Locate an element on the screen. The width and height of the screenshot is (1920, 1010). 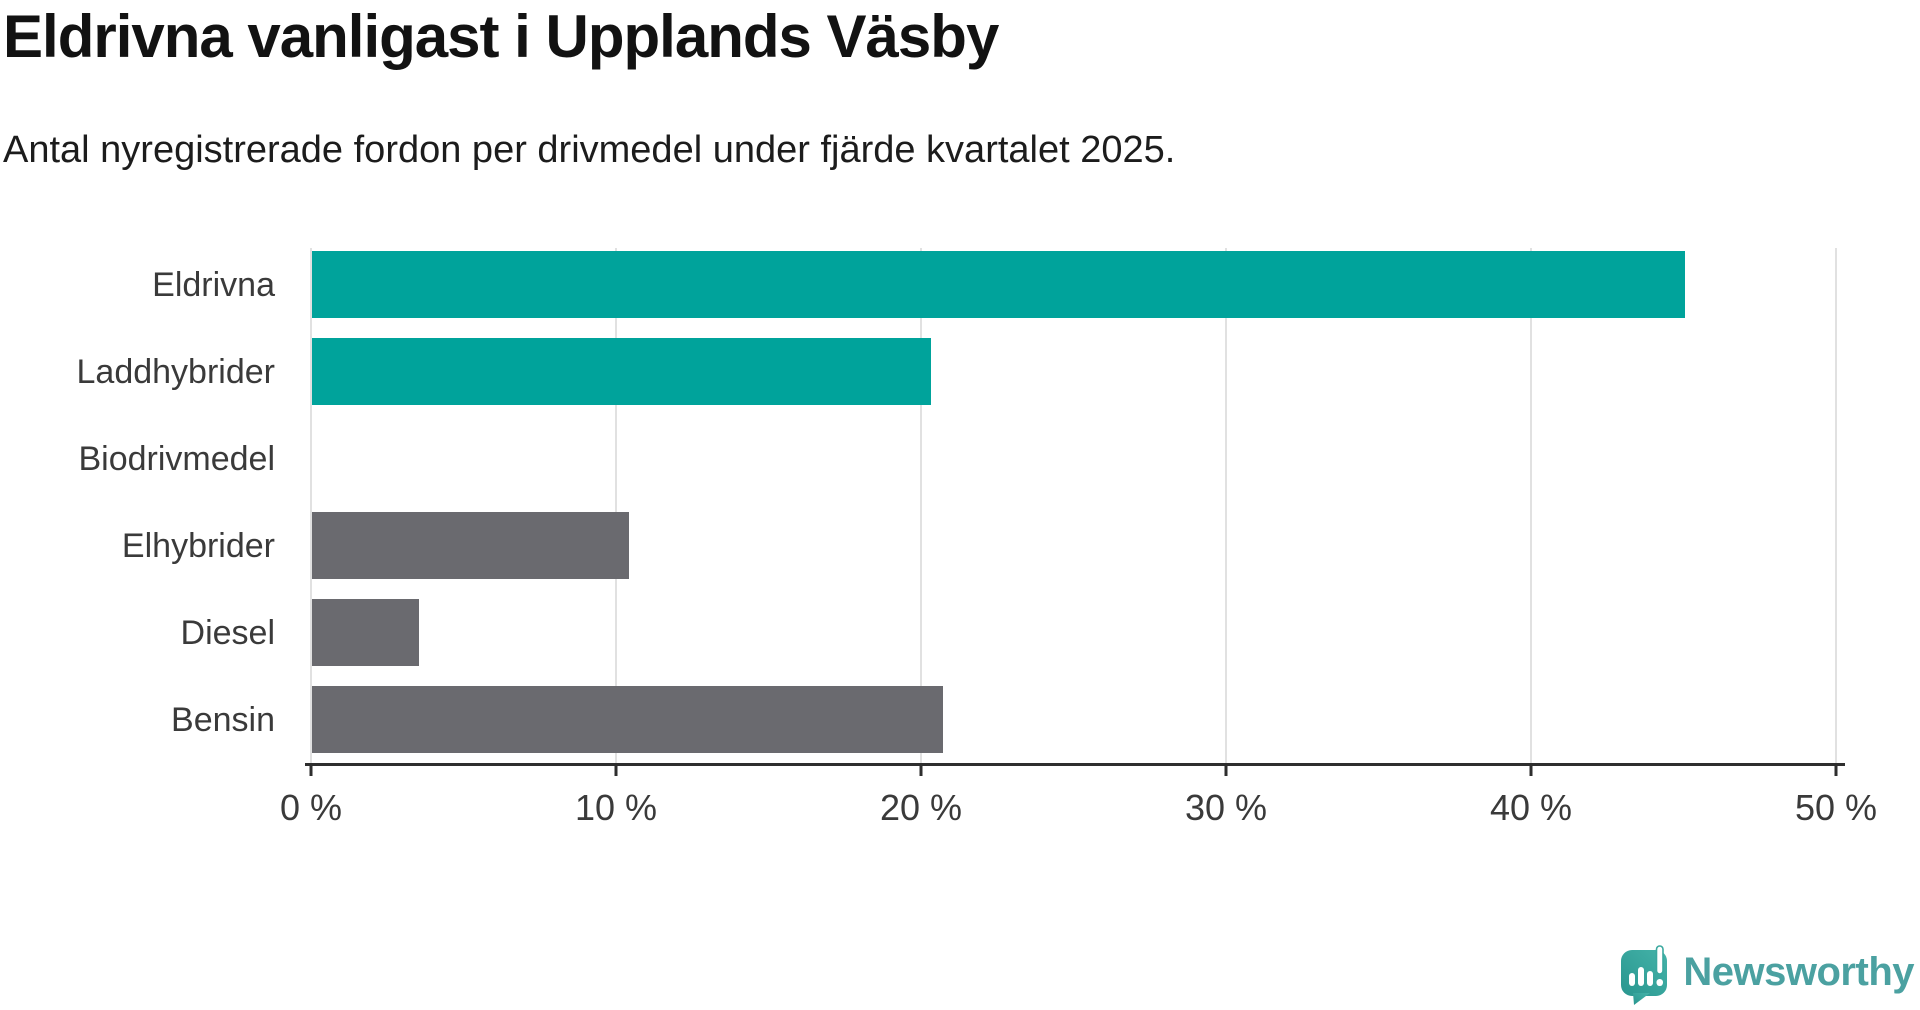
x-axis-line is located at coordinates (1075, 764).